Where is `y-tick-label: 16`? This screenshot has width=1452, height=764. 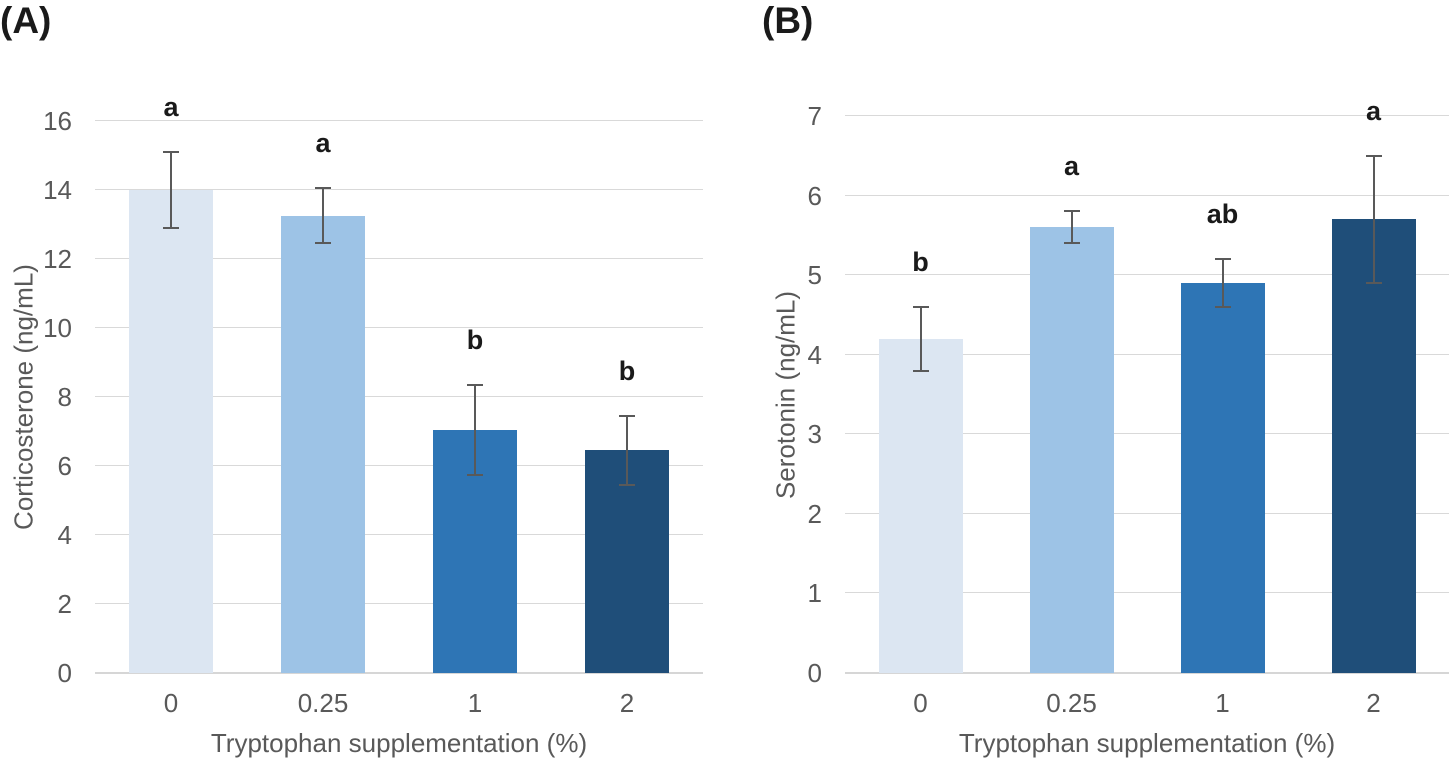
y-tick-label: 16 is located at coordinates (57, 121).